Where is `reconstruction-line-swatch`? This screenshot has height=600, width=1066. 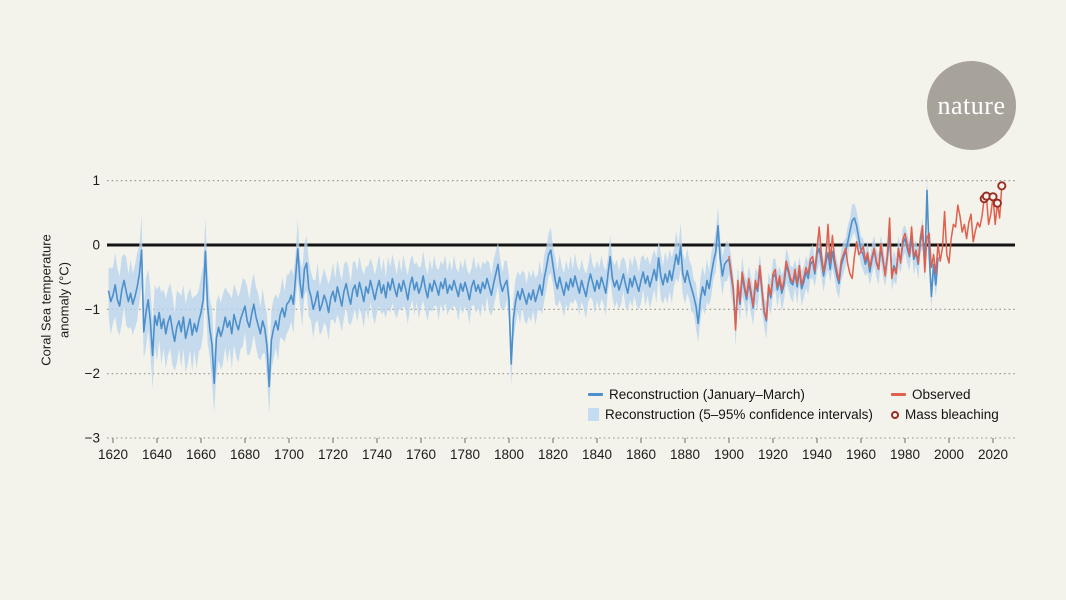
reconstruction-line-swatch is located at coordinates (595, 394).